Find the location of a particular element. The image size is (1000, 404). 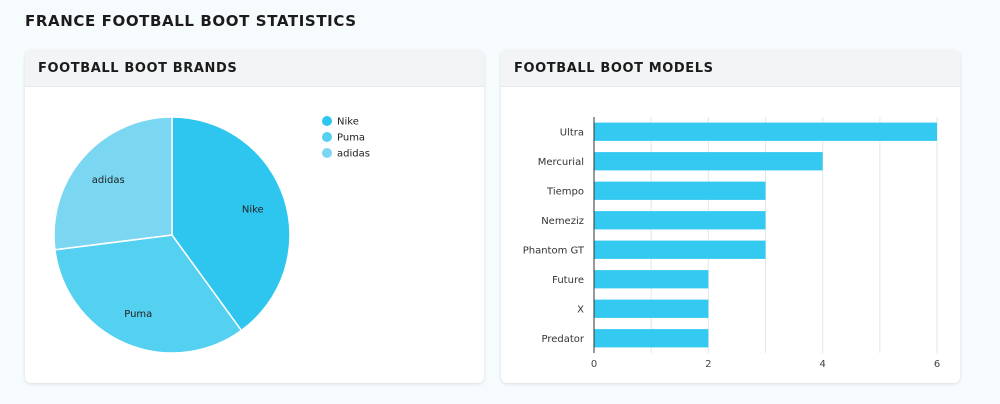

legend-item-puma: Puma is located at coordinates (343, 138).